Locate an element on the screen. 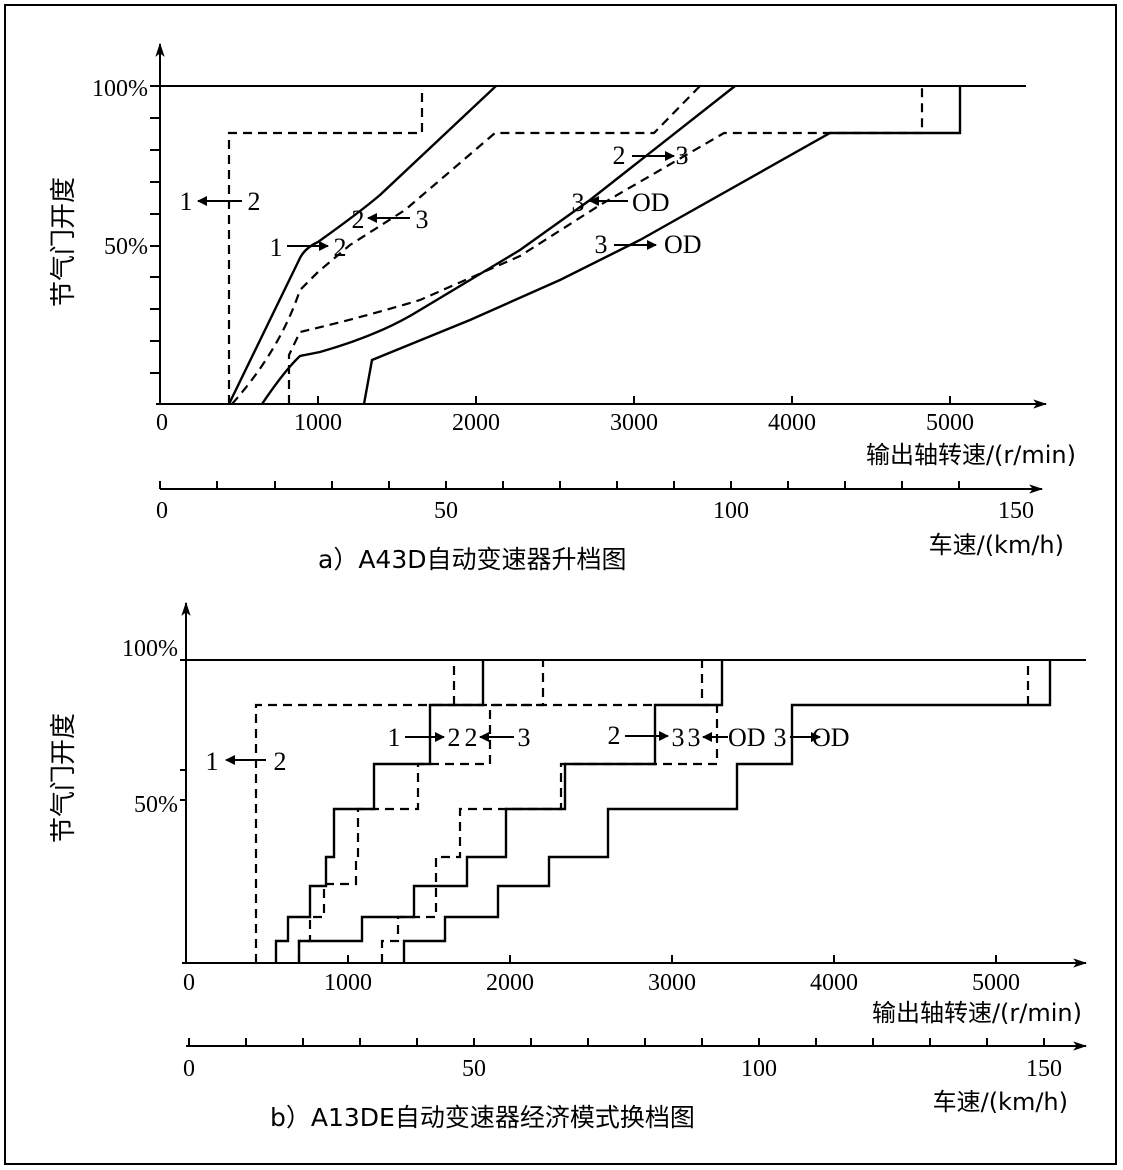  chart-b-vtick-150: 150 is located at coordinates (1044, 1069).